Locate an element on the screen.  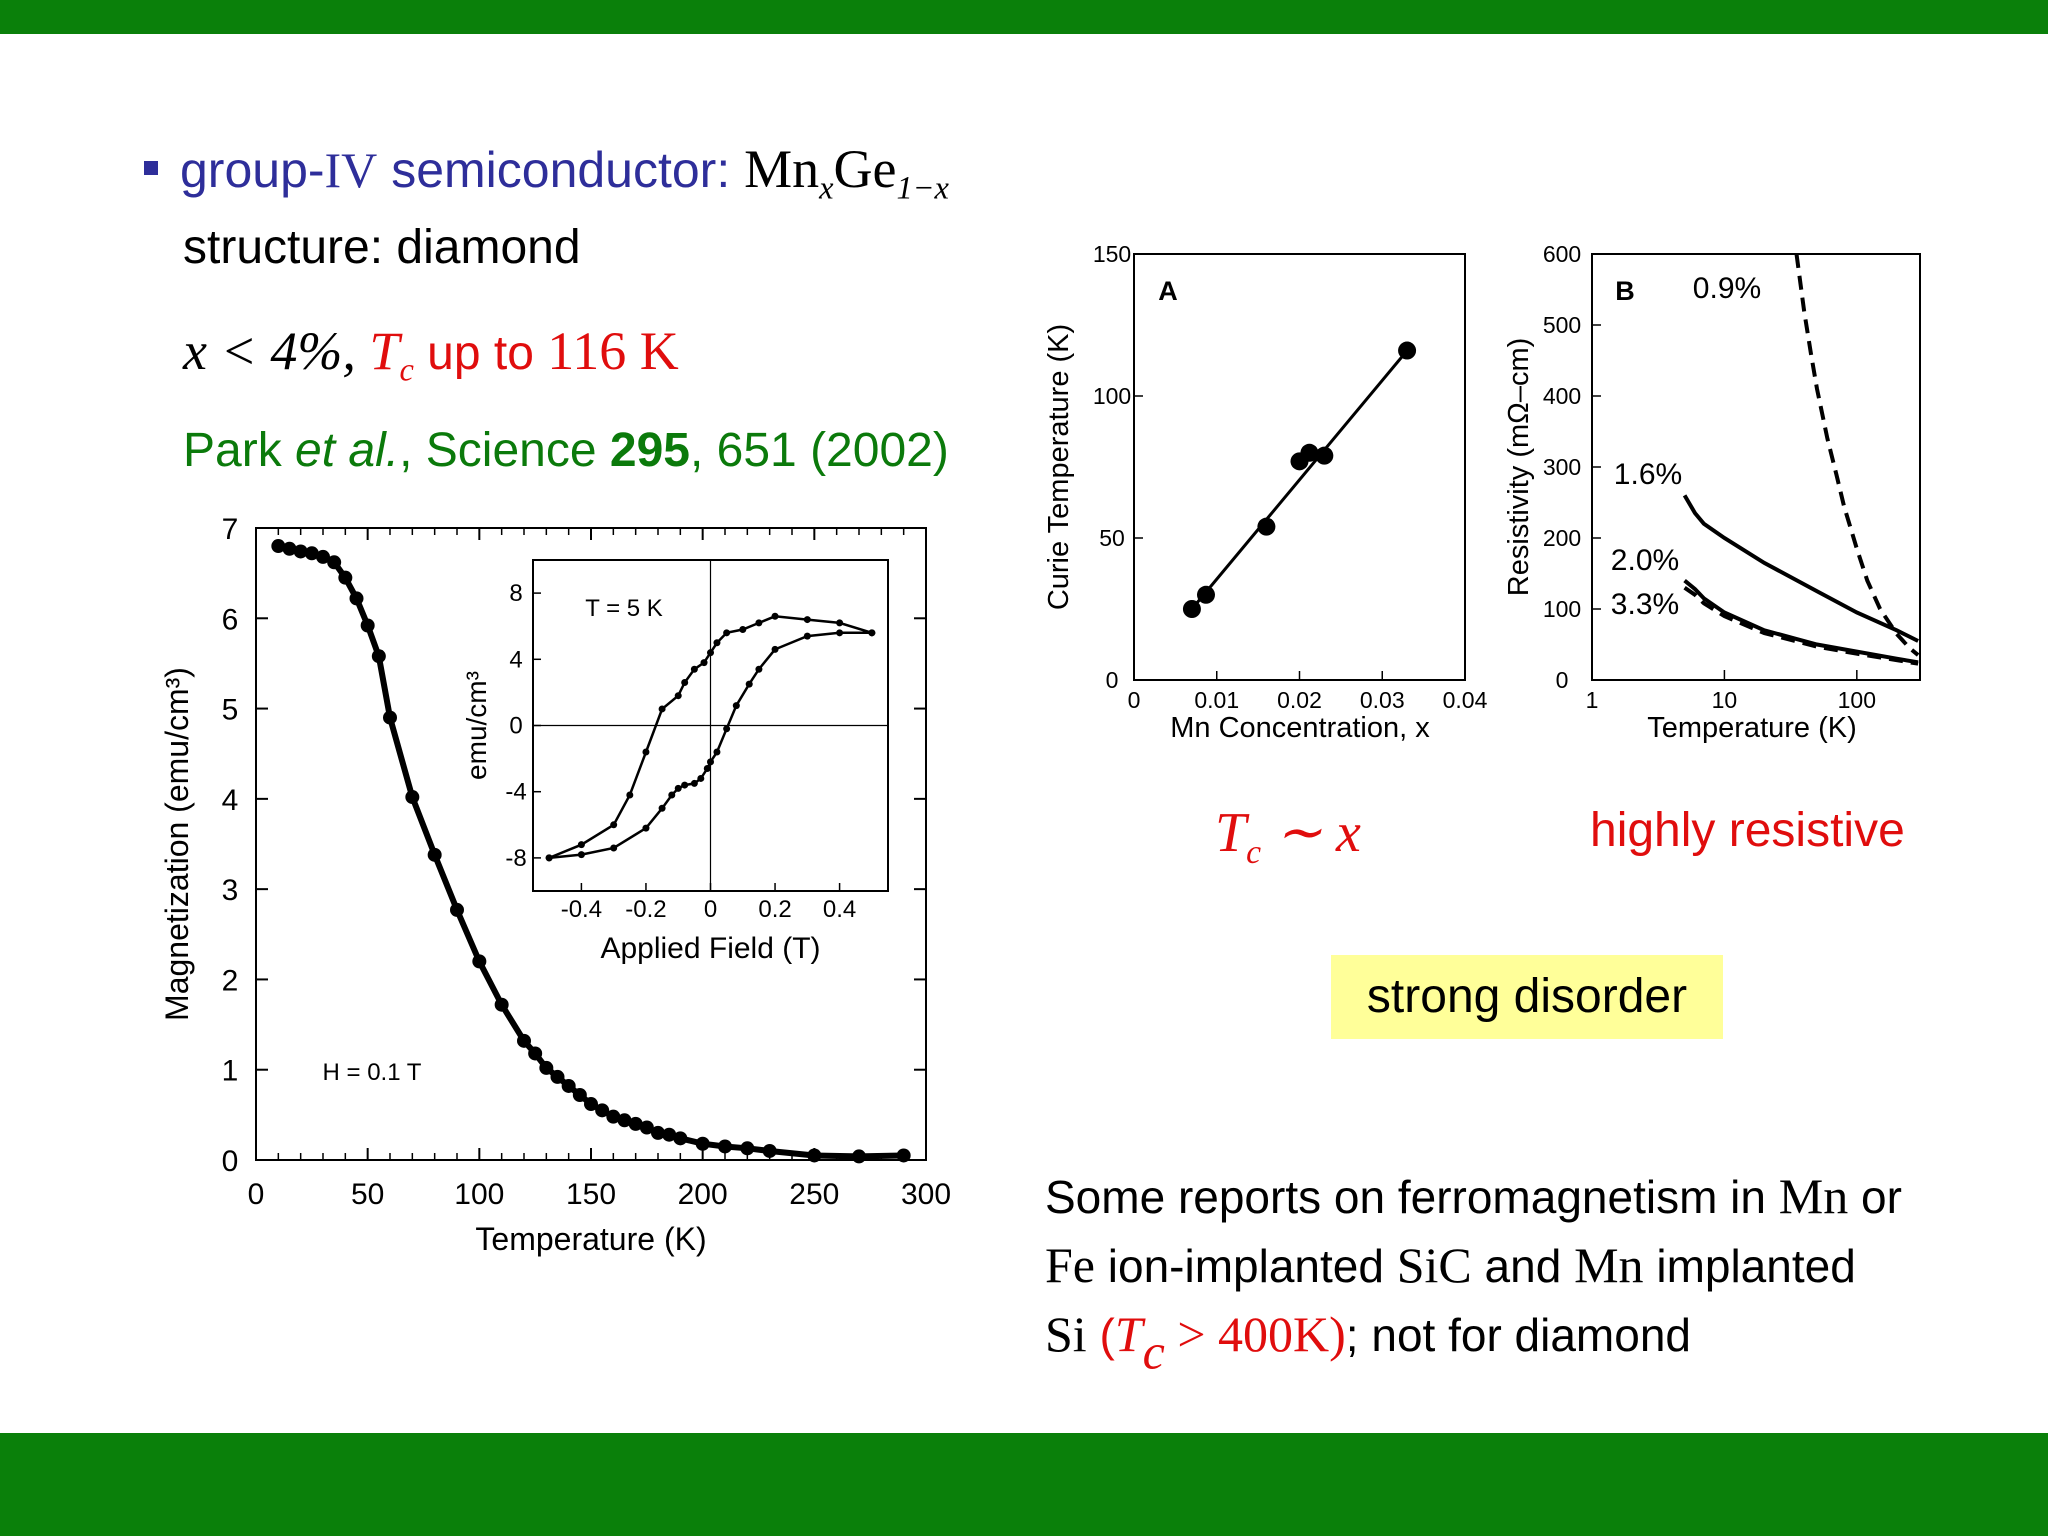
resist-y-axis-label: Resistivity (mΩ–cm) is located at coordinates (1519, 467).